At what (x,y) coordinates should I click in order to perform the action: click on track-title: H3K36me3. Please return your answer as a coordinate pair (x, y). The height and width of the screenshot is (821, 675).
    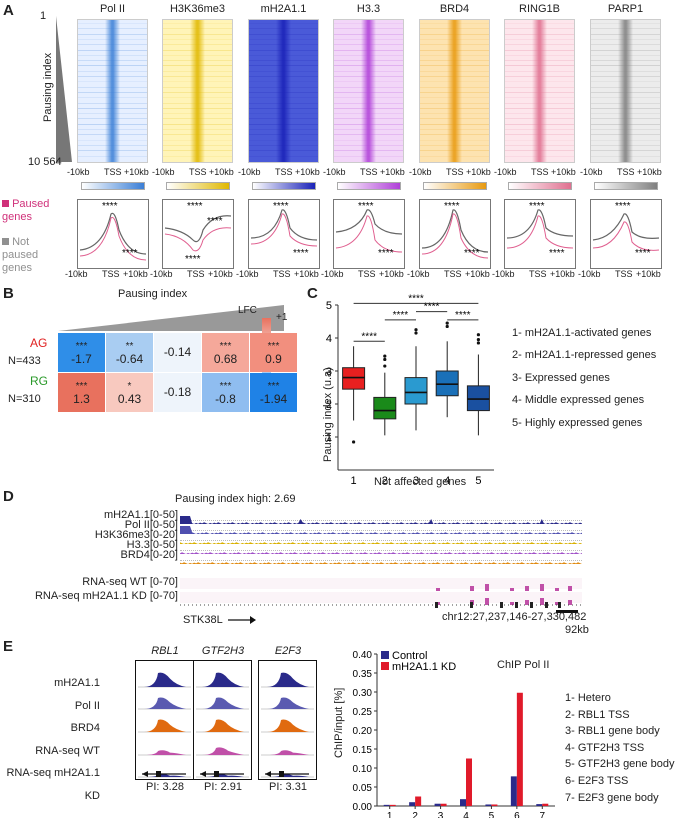
    Looking at the image, I should click on (197, 9).